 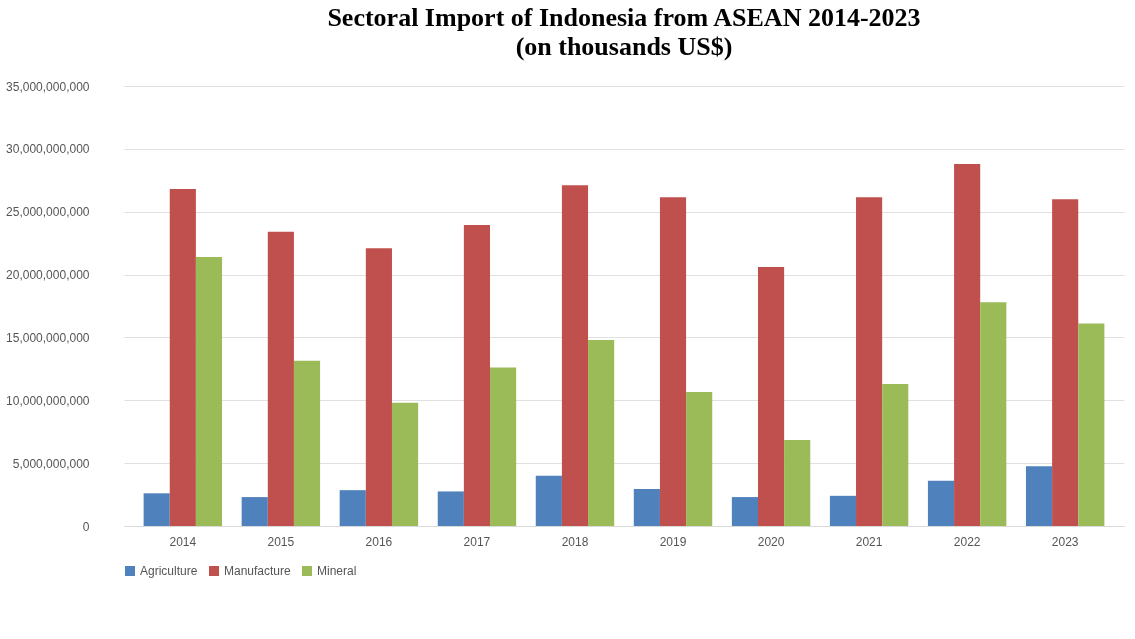 What do you see at coordinates (86, 526) in the screenshot?
I see `y-tick-label: 0` at bounding box center [86, 526].